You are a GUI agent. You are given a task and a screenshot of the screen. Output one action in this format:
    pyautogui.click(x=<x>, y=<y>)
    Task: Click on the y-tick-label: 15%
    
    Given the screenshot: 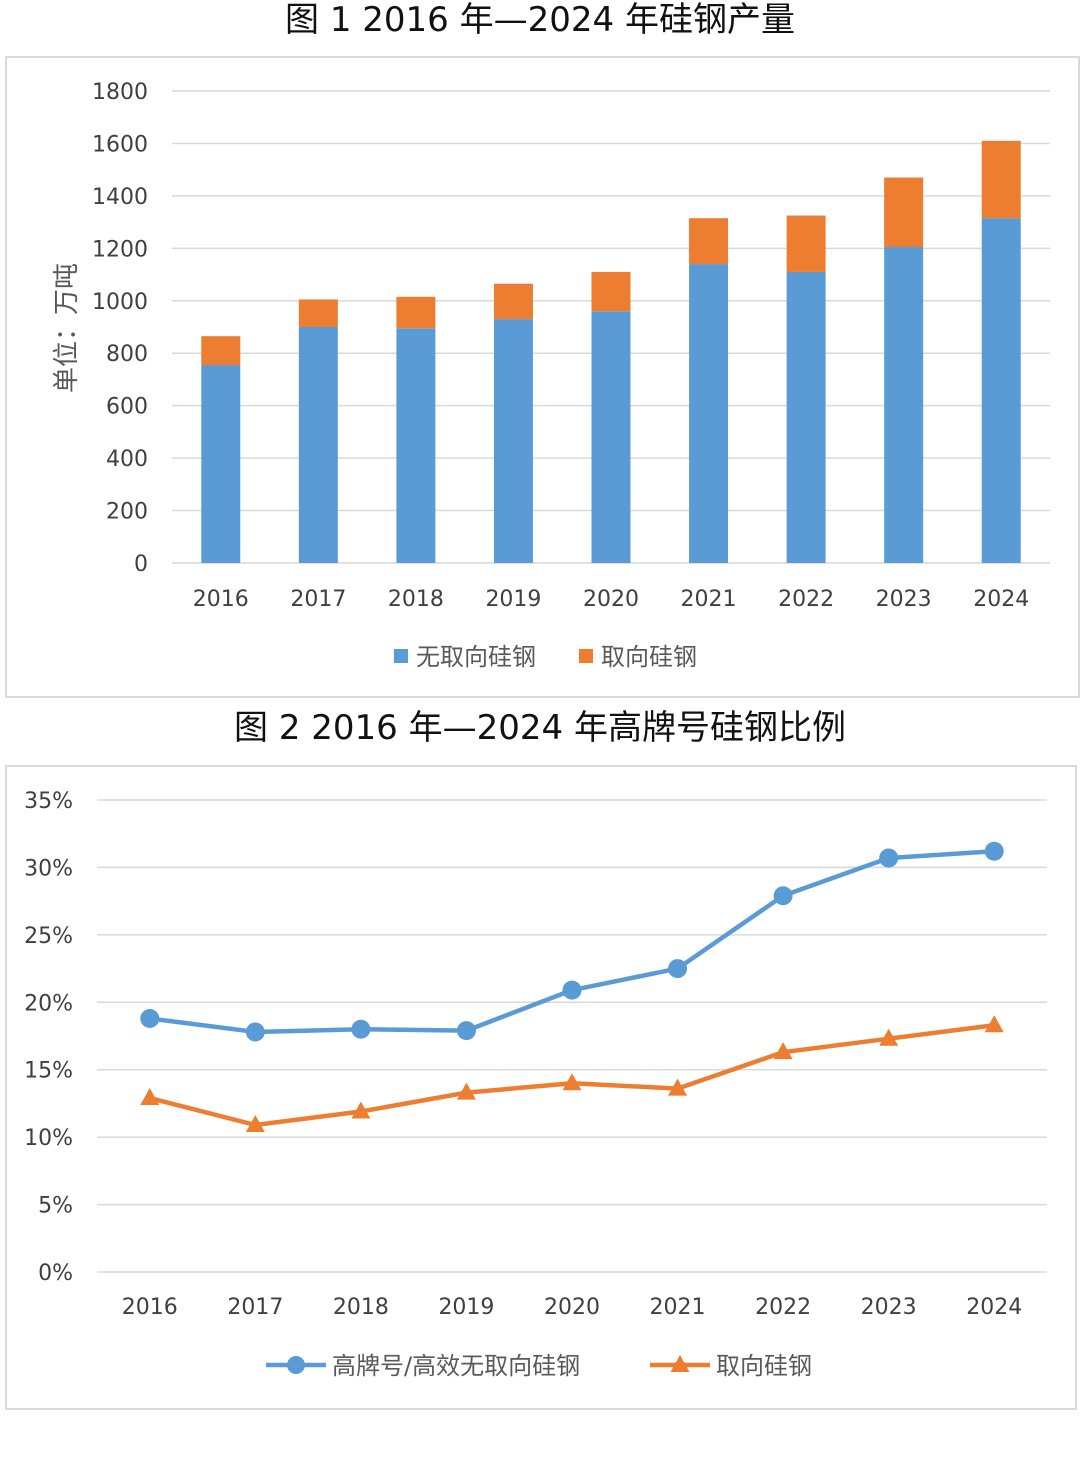 What is the action you would take?
    pyautogui.click(x=48, y=1071)
    